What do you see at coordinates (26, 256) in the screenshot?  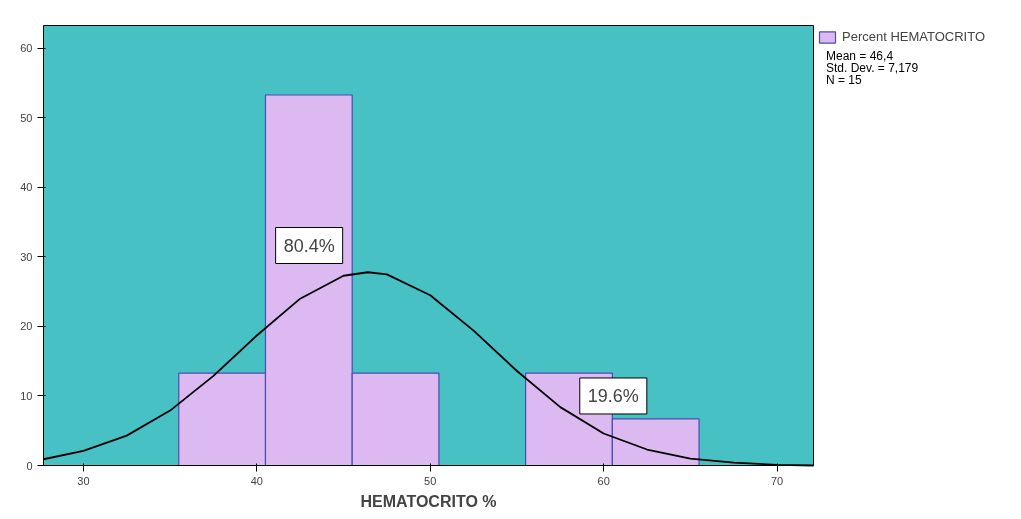 I see `y-tick-label: 30` at bounding box center [26, 256].